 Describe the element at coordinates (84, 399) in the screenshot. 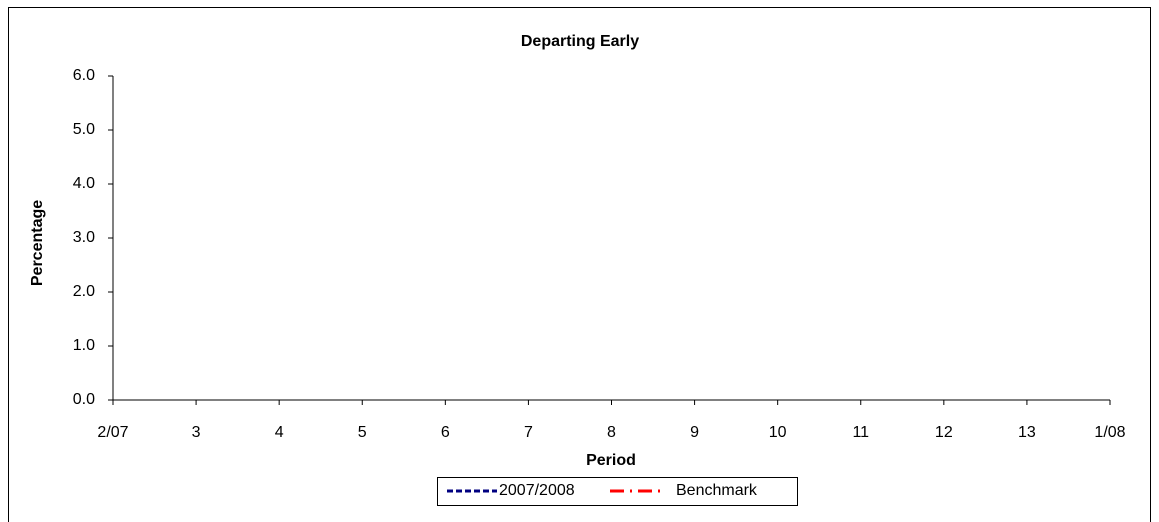

I see `y-tick-label: 0.0` at that location.